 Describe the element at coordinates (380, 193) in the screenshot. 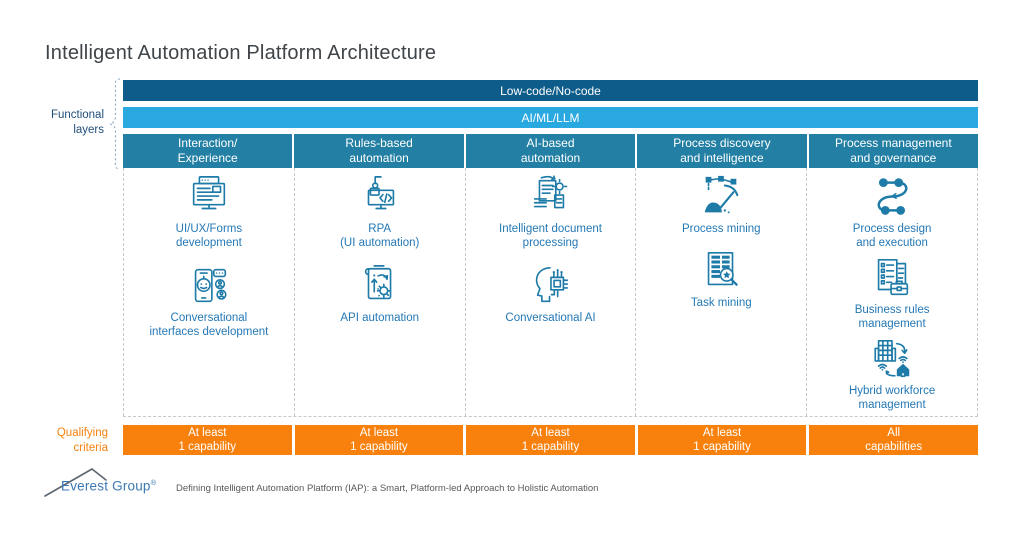

I see `rpa-icon` at that location.